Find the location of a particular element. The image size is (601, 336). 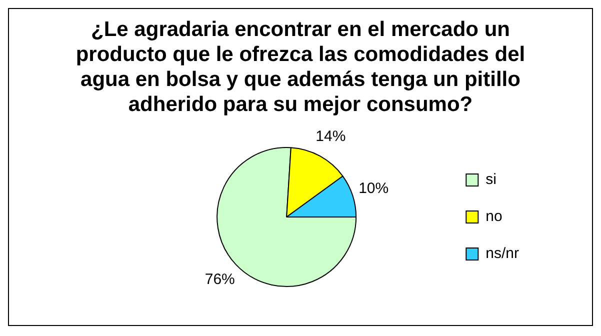

data-label: 76% is located at coordinates (219, 279).